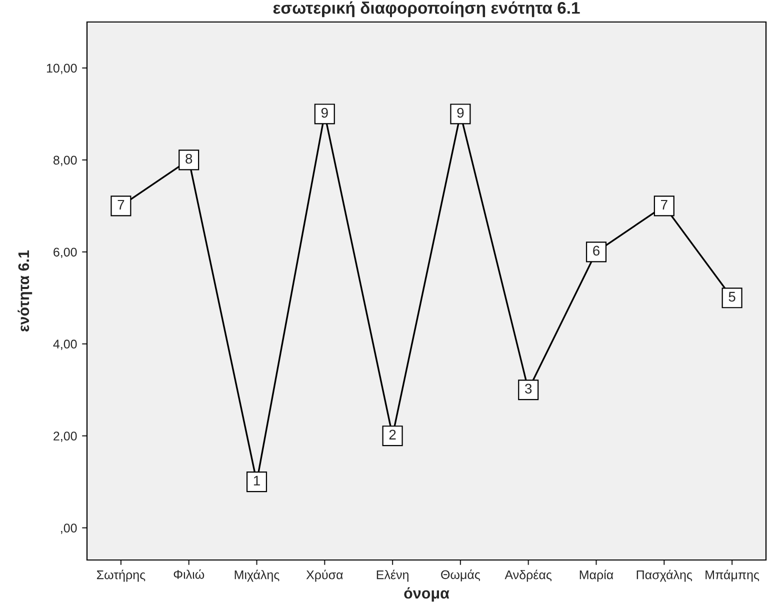 The image size is (773, 610). I want to click on y-tick-label: 2,00, so click(65, 437).